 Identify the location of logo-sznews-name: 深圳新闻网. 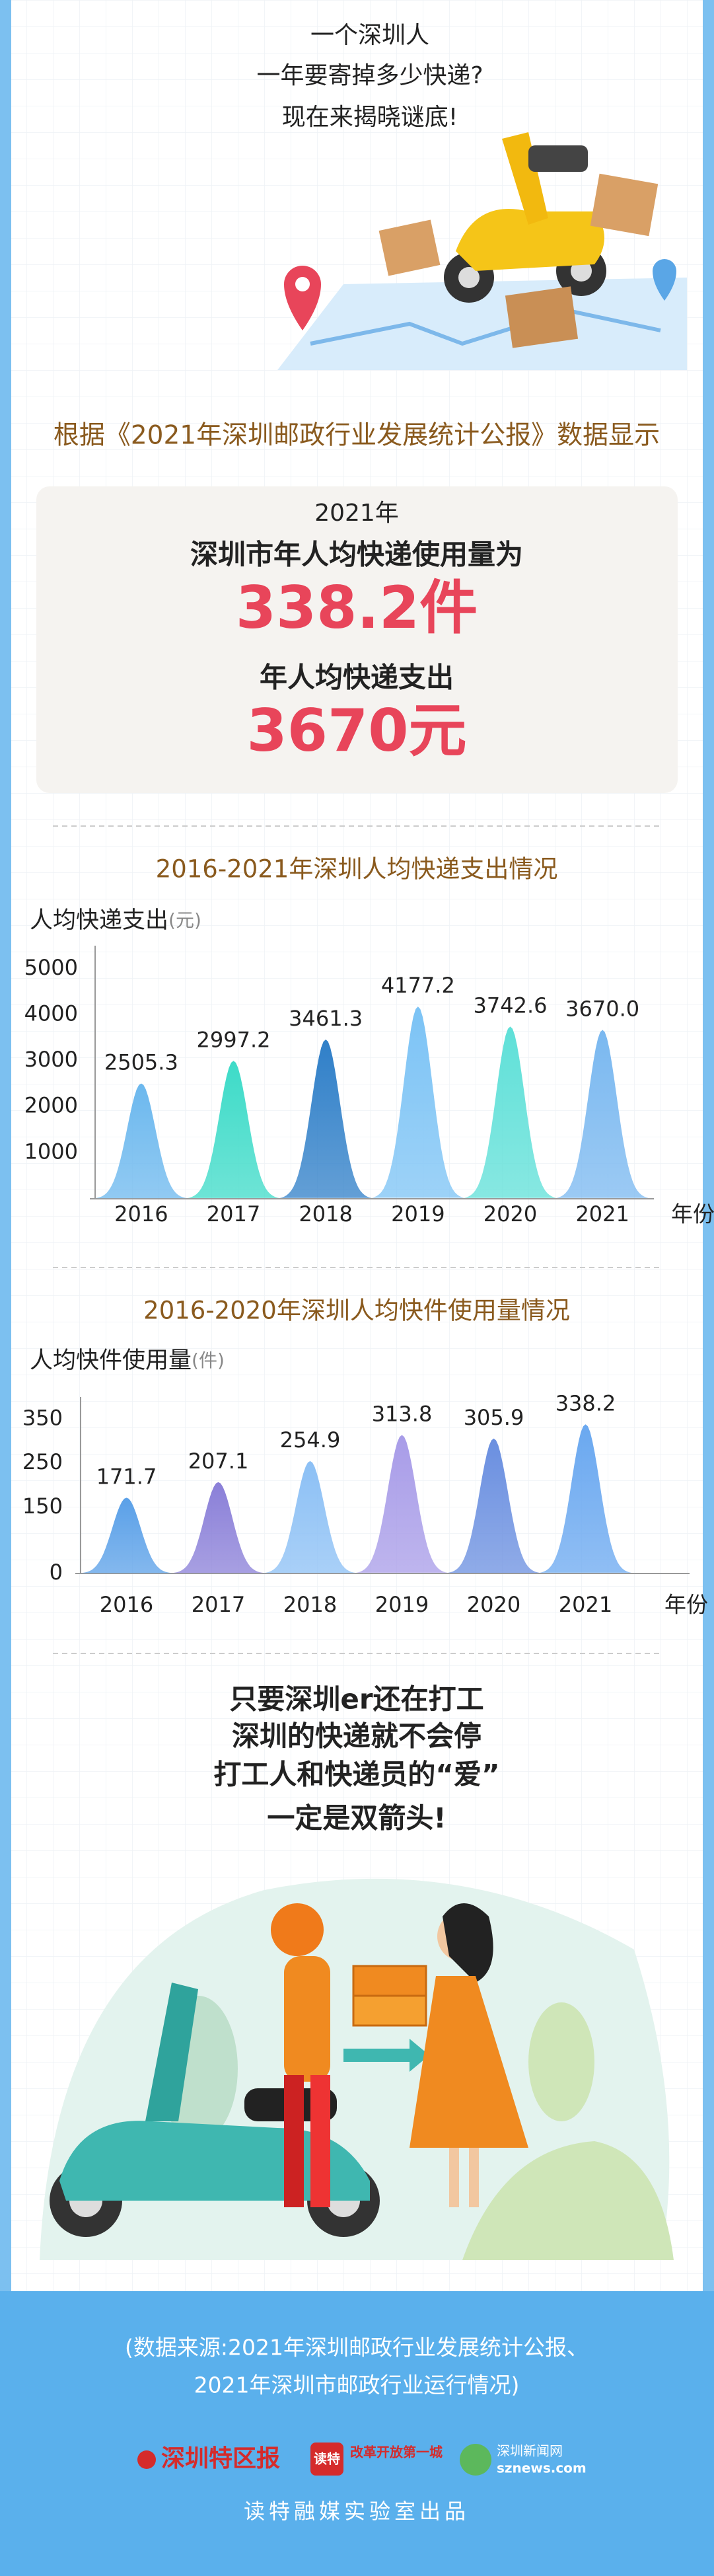
(530, 2451).